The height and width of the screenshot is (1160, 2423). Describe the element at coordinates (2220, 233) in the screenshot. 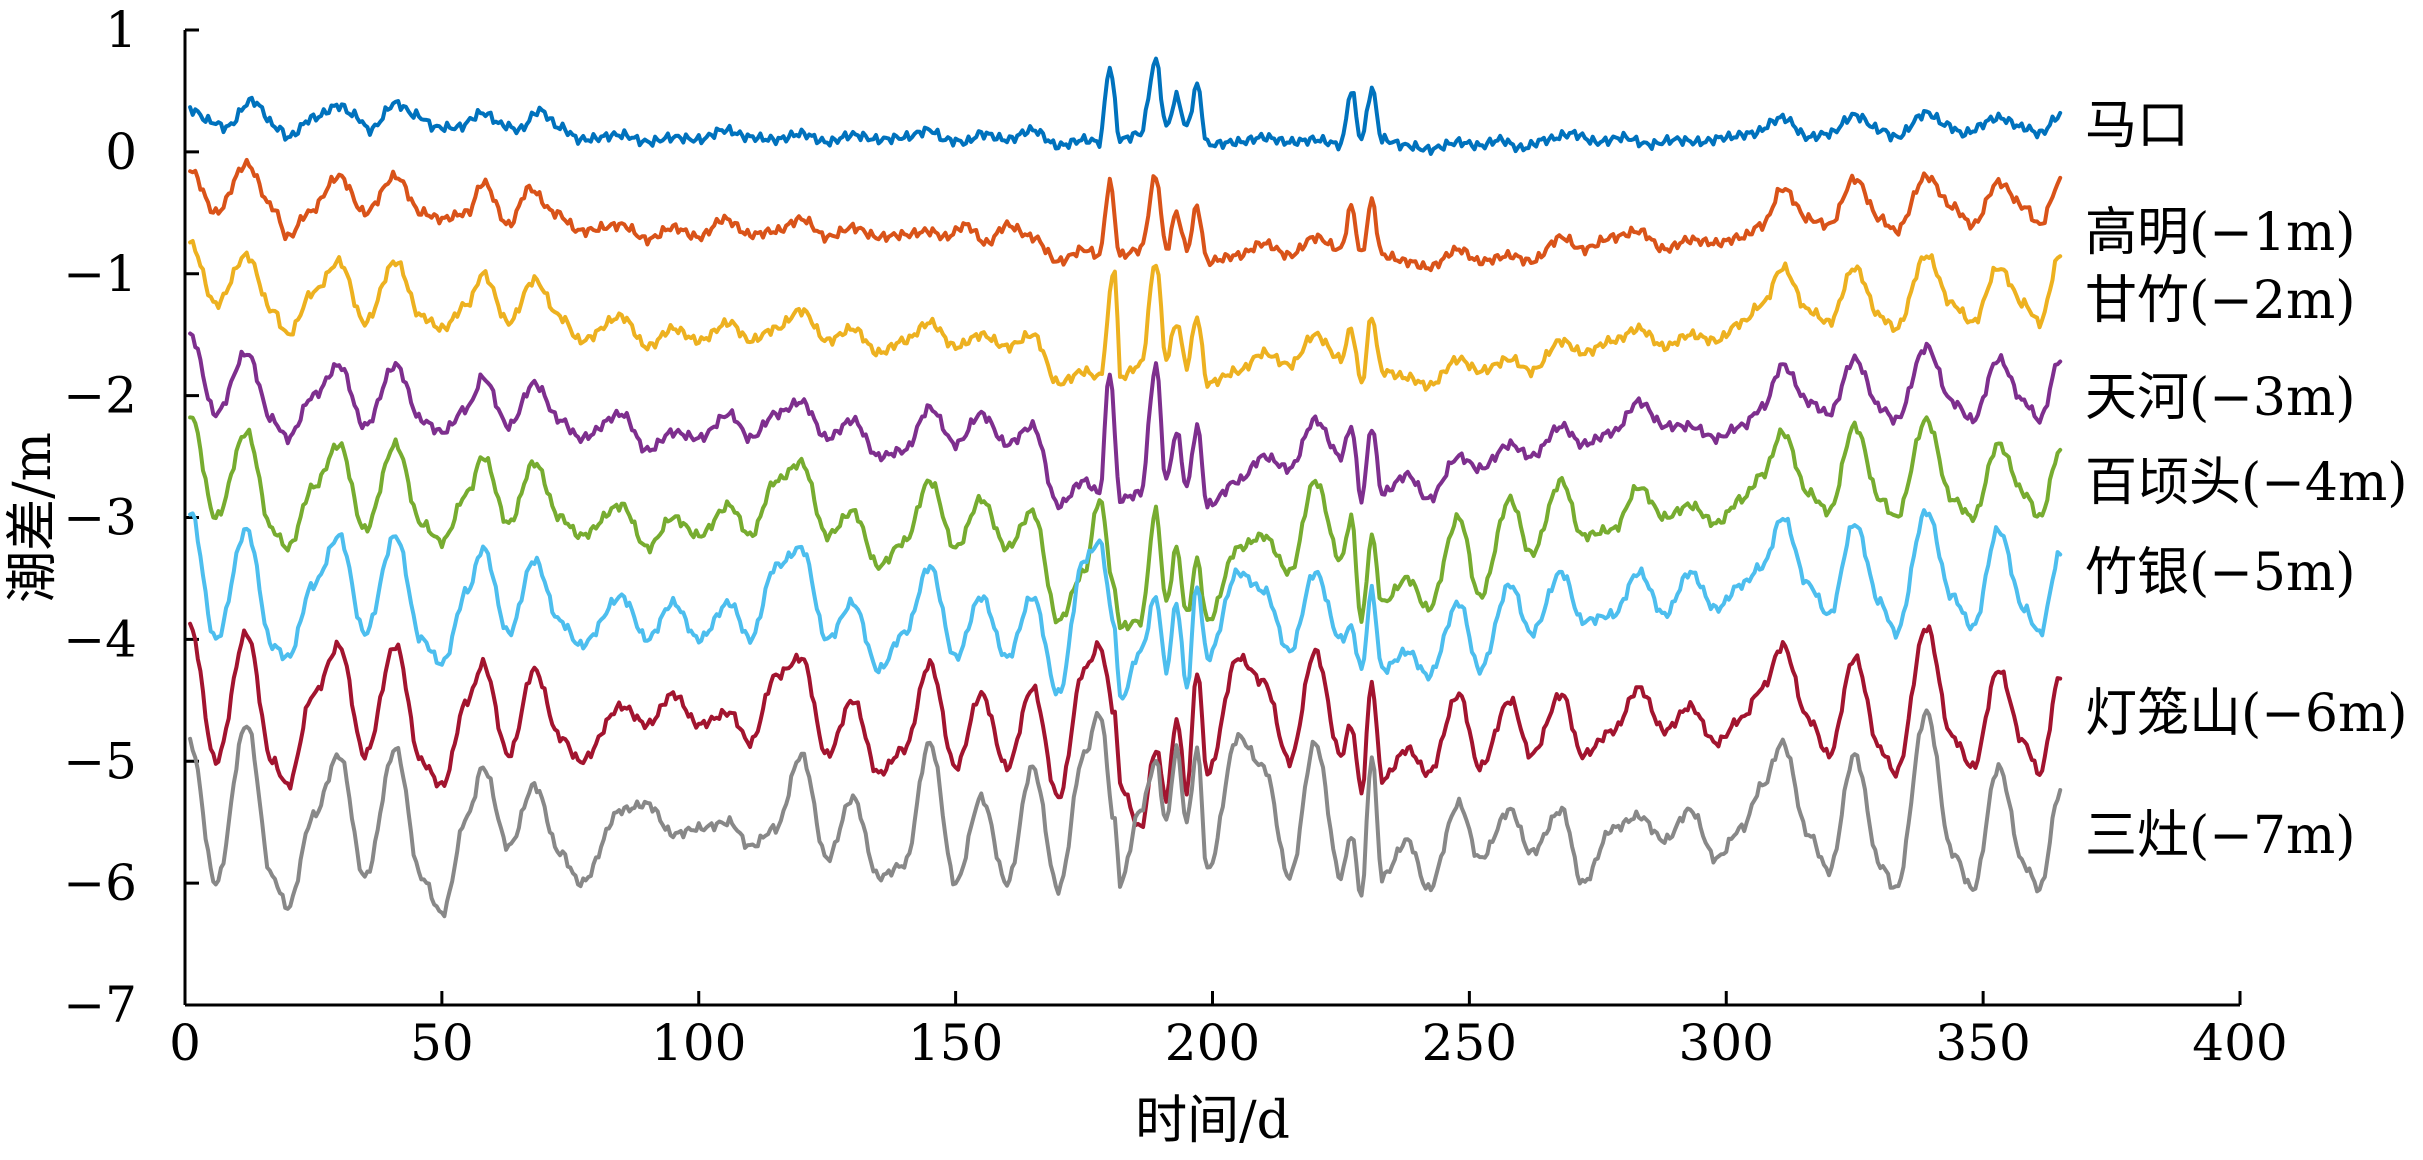

I see `series-label: 高明(−1m)` at that location.